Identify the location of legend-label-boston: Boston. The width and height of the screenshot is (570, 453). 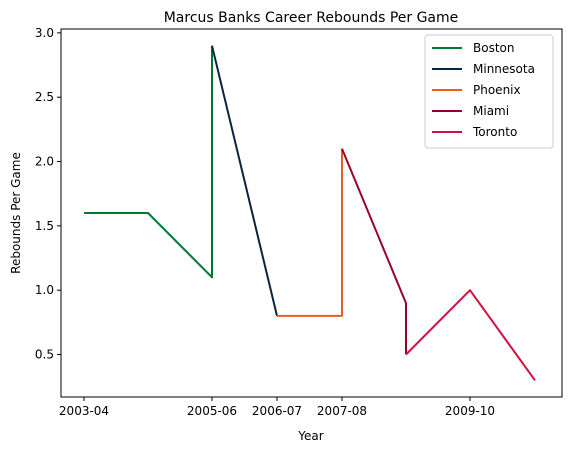
(493, 48).